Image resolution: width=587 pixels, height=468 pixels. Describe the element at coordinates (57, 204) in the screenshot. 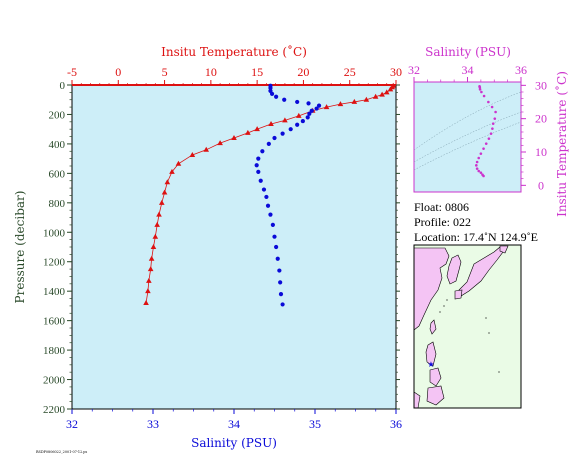

I see `pressure-tick-label: 800` at that location.